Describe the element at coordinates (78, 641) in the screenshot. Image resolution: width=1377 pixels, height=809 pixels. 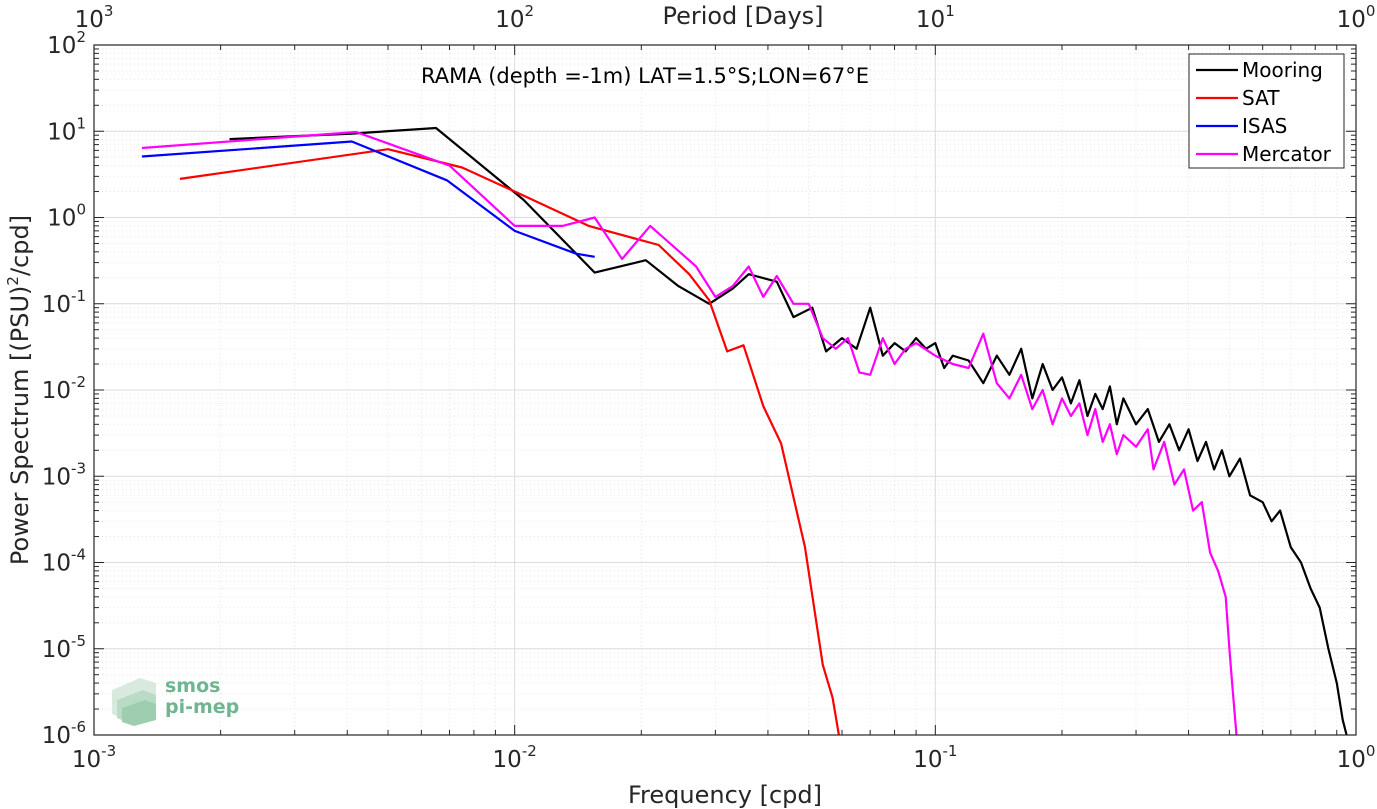
I see `y-tick-exponent: -5` at that location.